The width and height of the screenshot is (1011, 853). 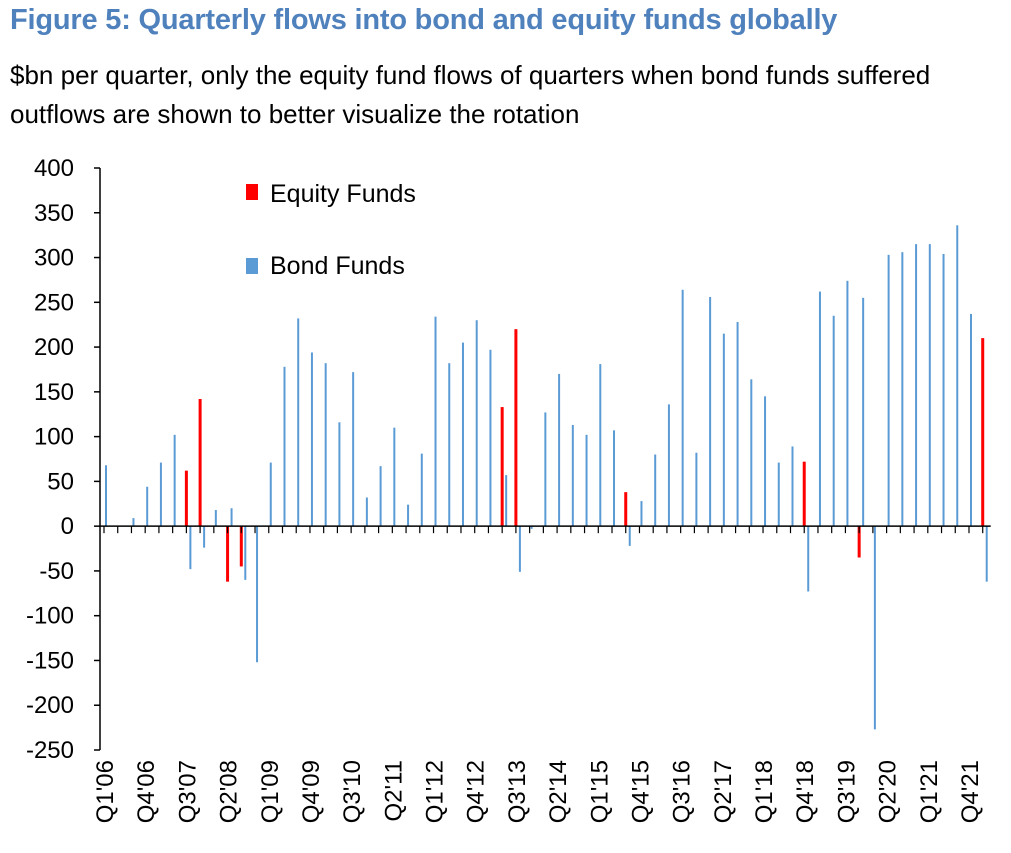 What do you see at coordinates (352, 791) in the screenshot?
I see `x-tick-label: Q3'10` at bounding box center [352, 791].